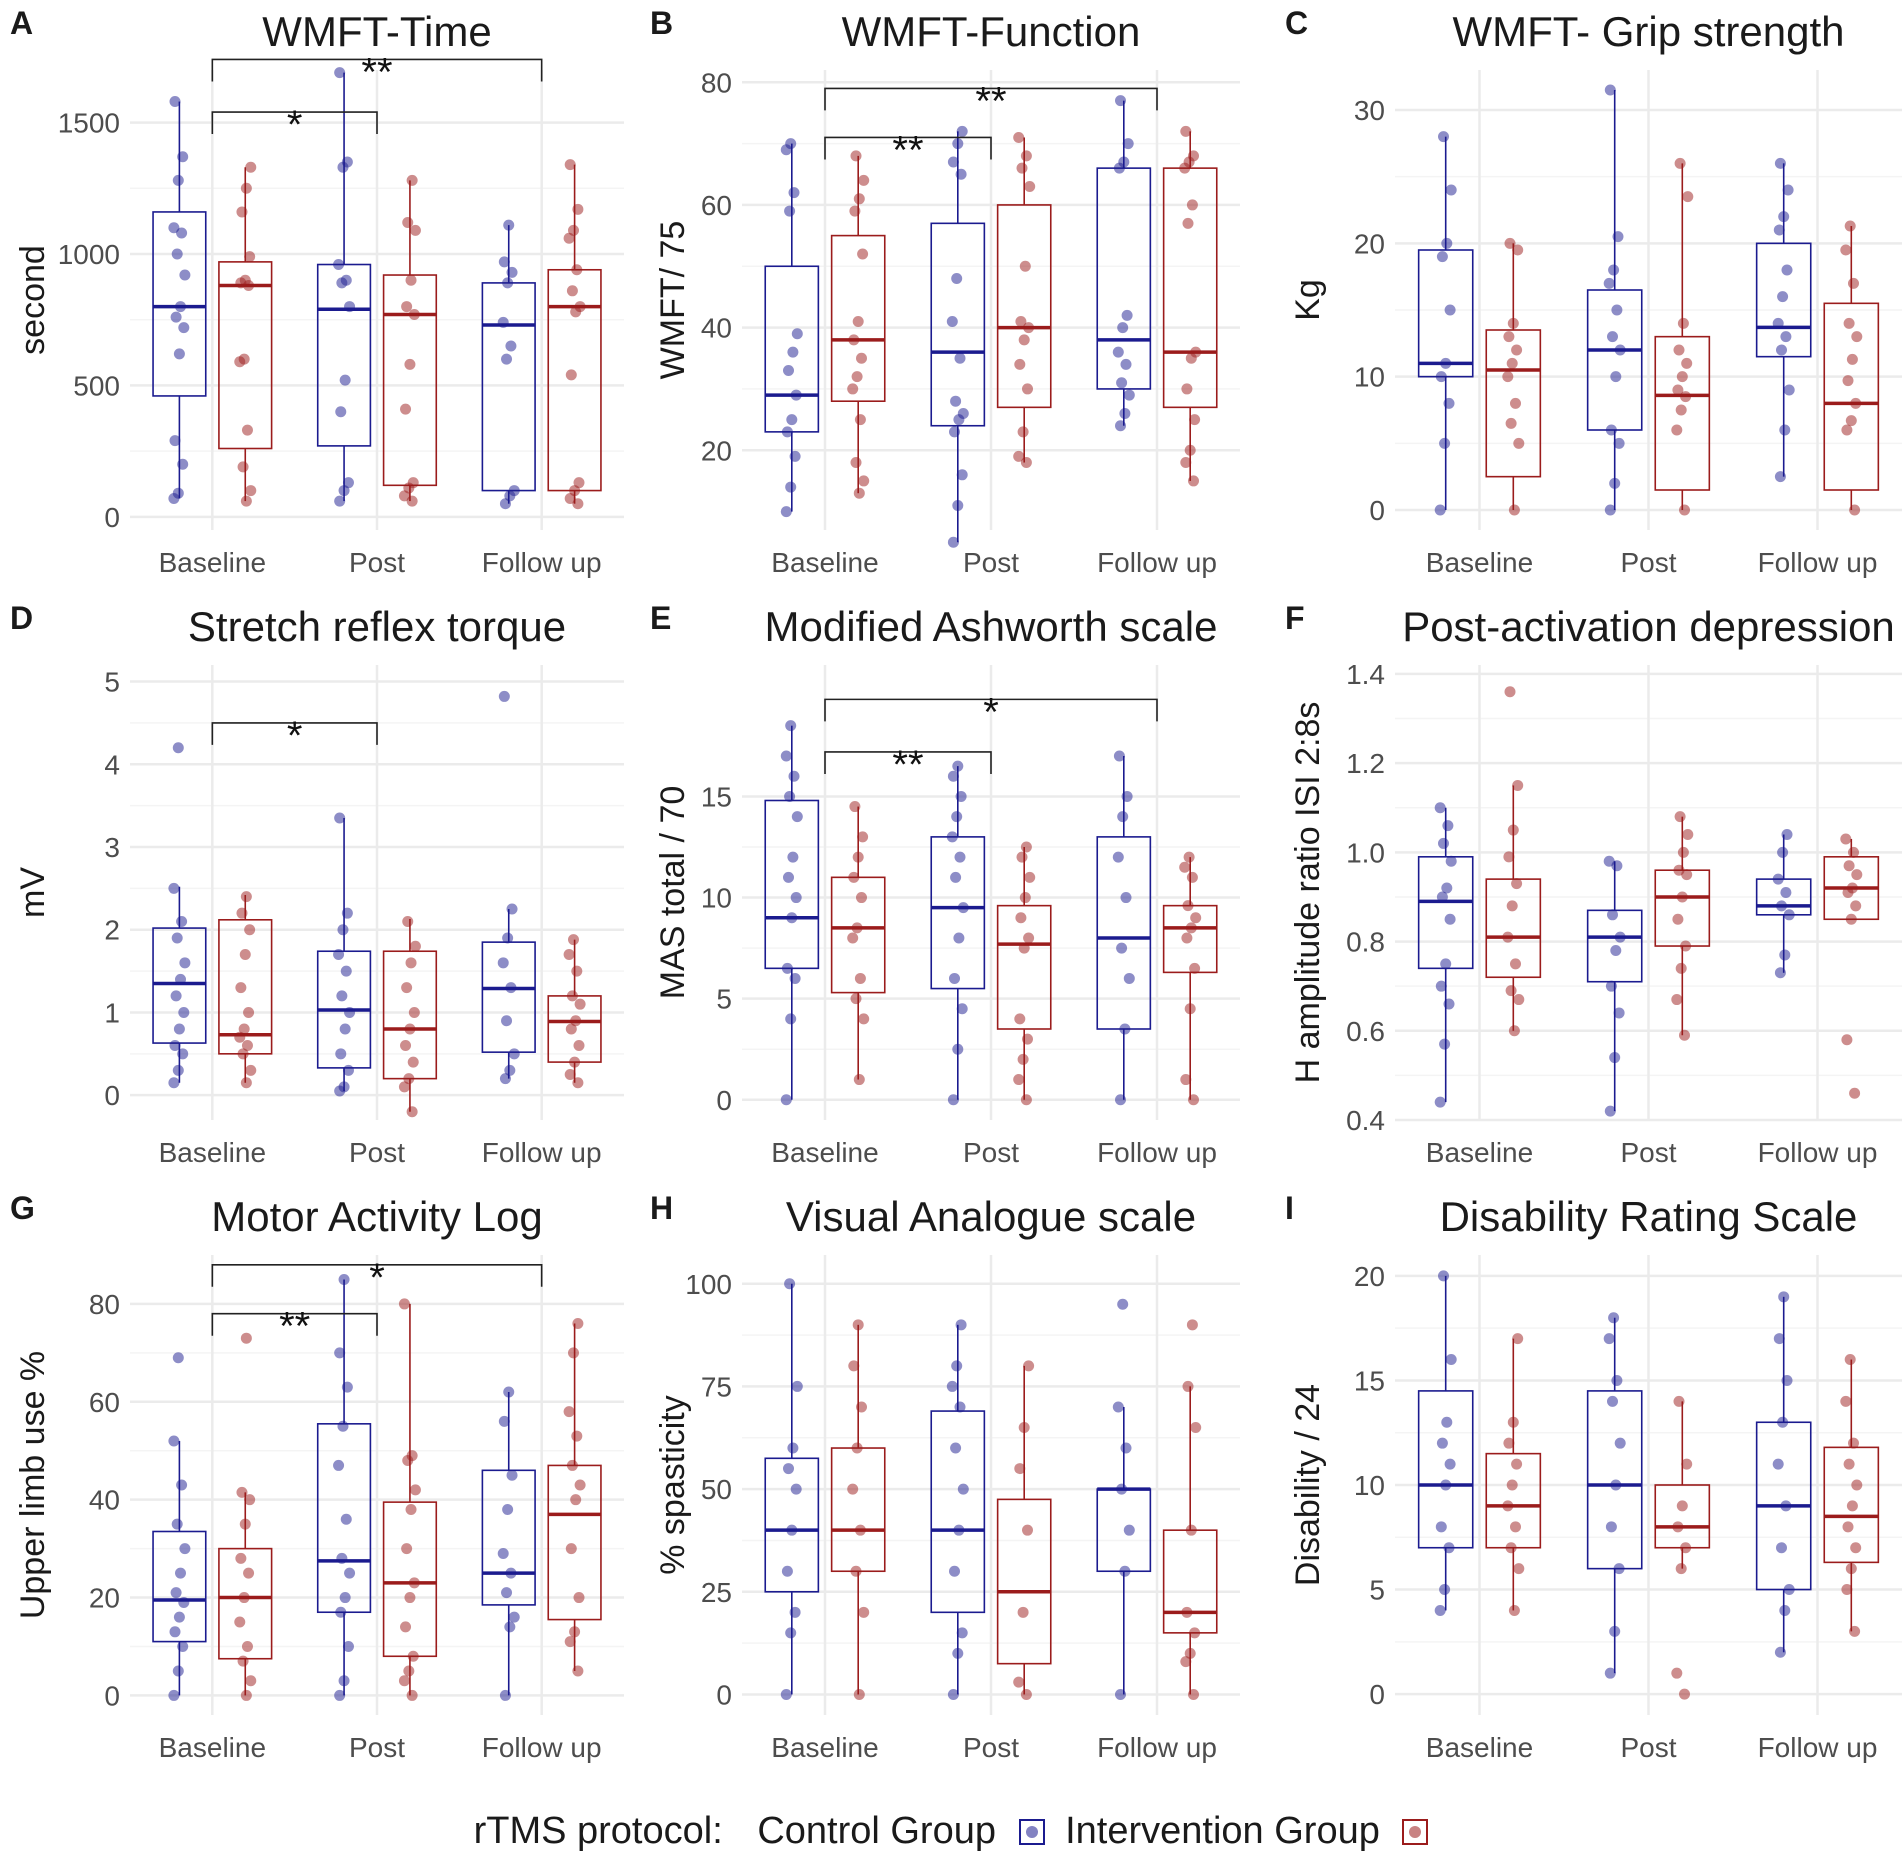 The width and height of the screenshot is (1902, 1865). I want to click on panel-letter: C, so click(1296, 23).